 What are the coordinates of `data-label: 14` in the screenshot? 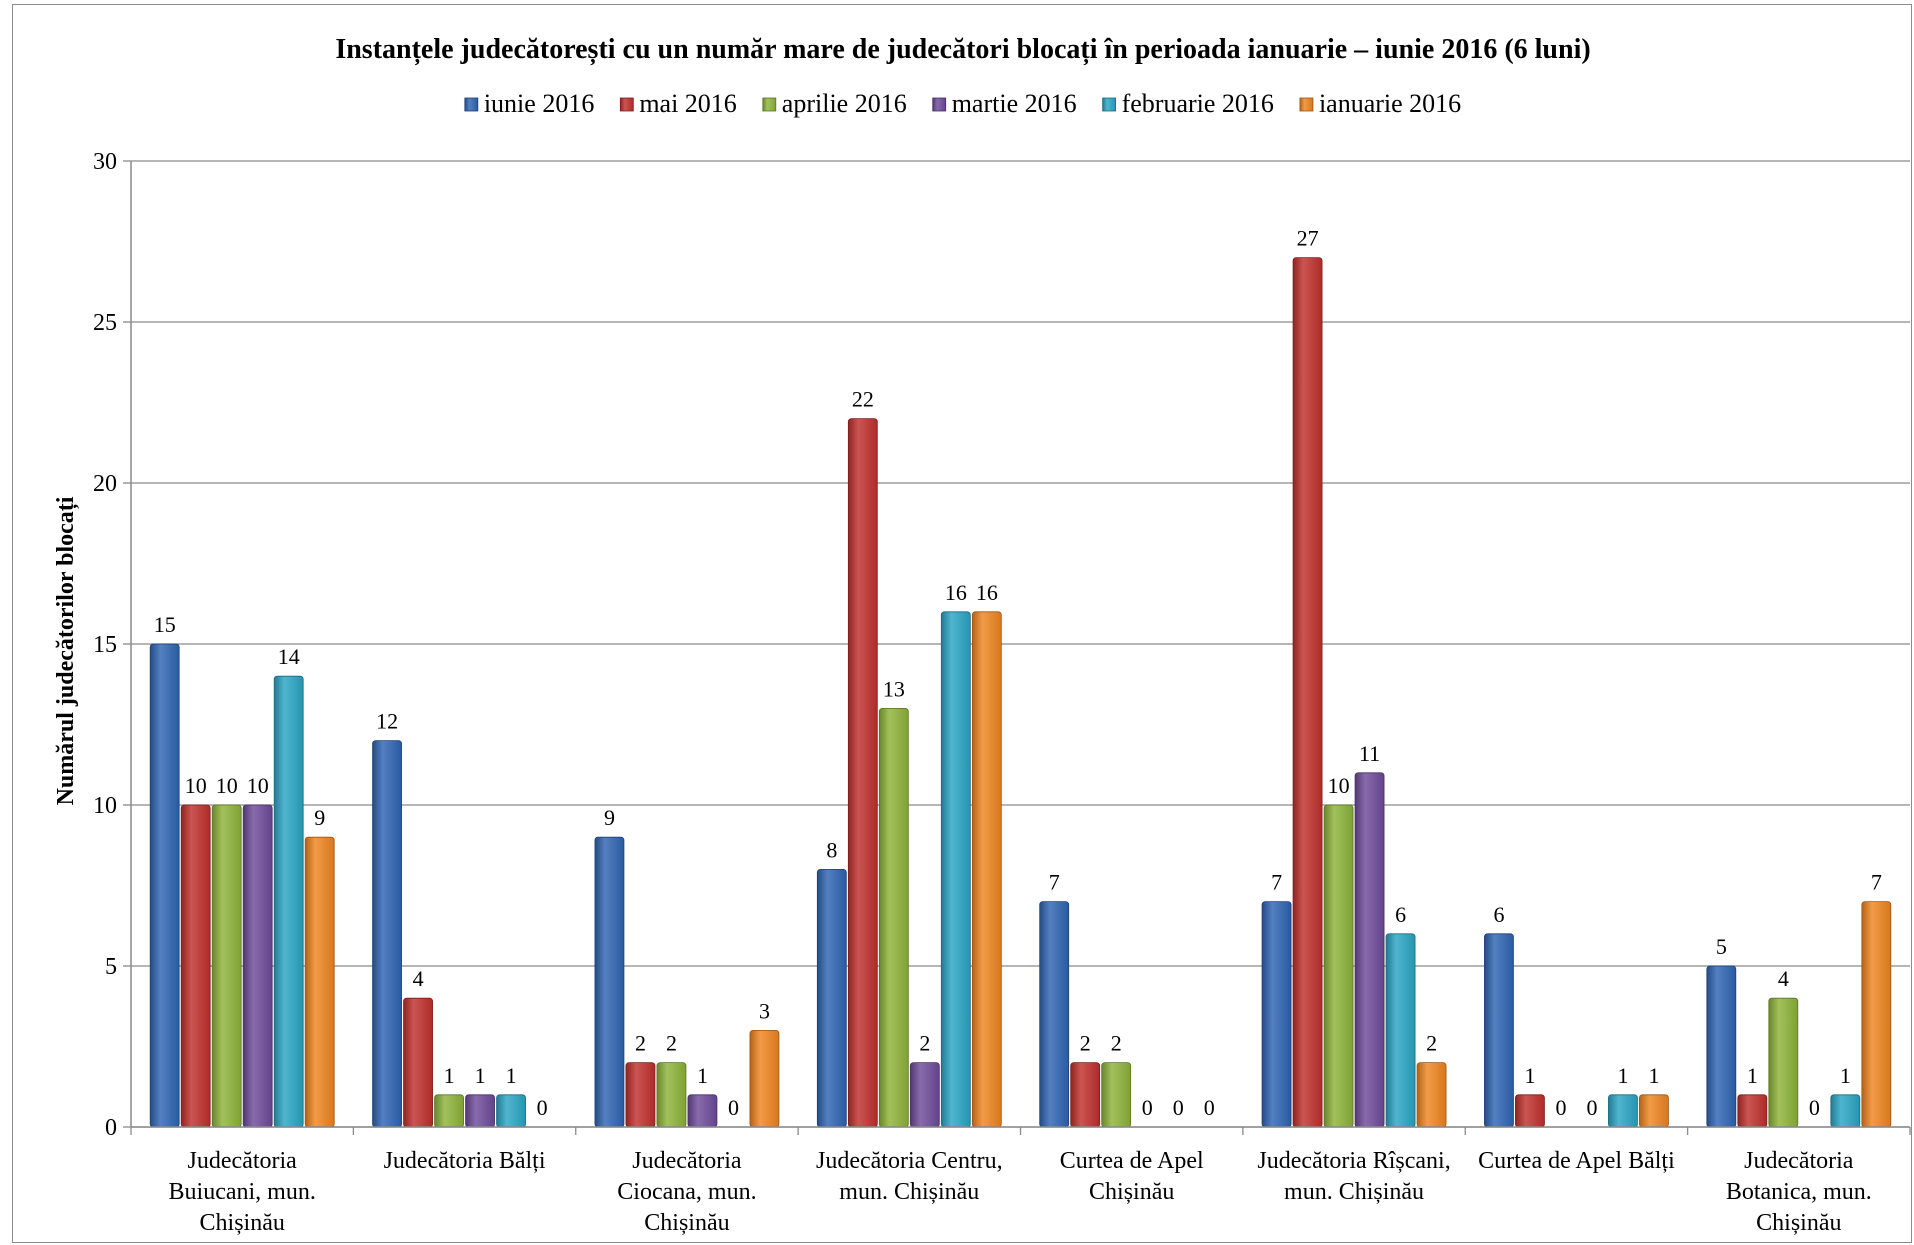 It's located at (289, 656).